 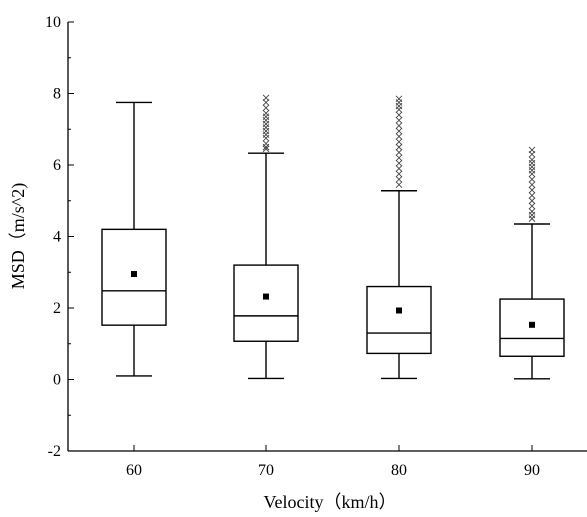 I want to click on x-tick-label: 70, so click(x=266, y=470).